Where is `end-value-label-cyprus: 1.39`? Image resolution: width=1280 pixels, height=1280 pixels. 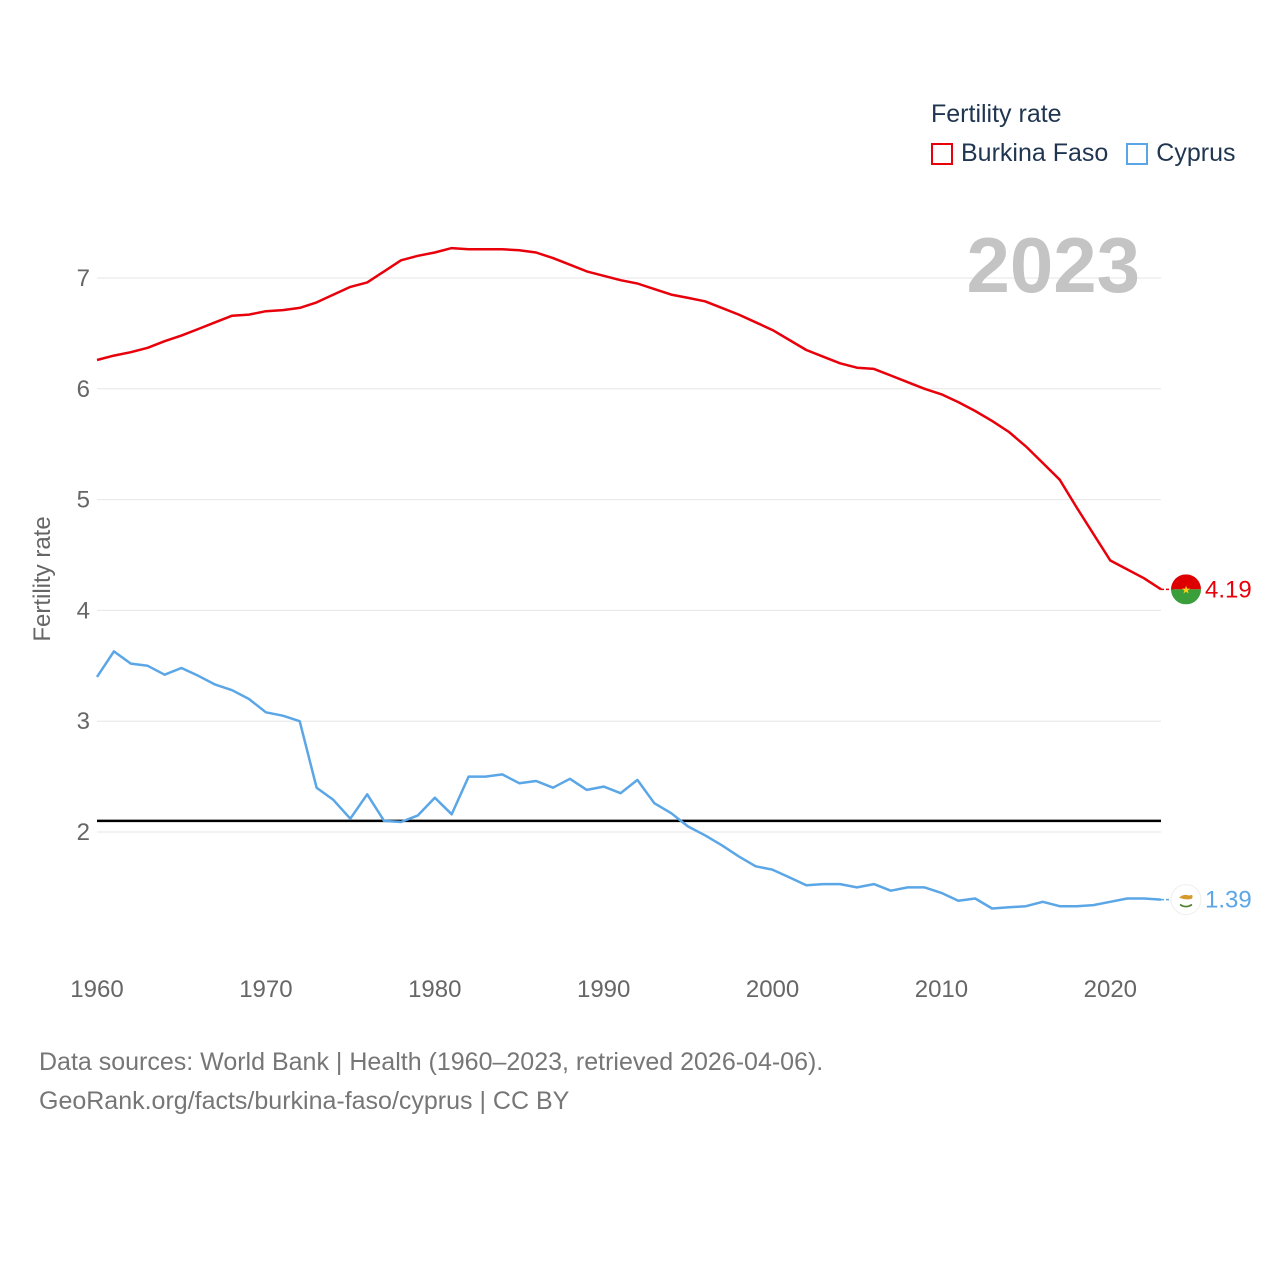 end-value-label-cyprus: 1.39 is located at coordinates (1228, 900).